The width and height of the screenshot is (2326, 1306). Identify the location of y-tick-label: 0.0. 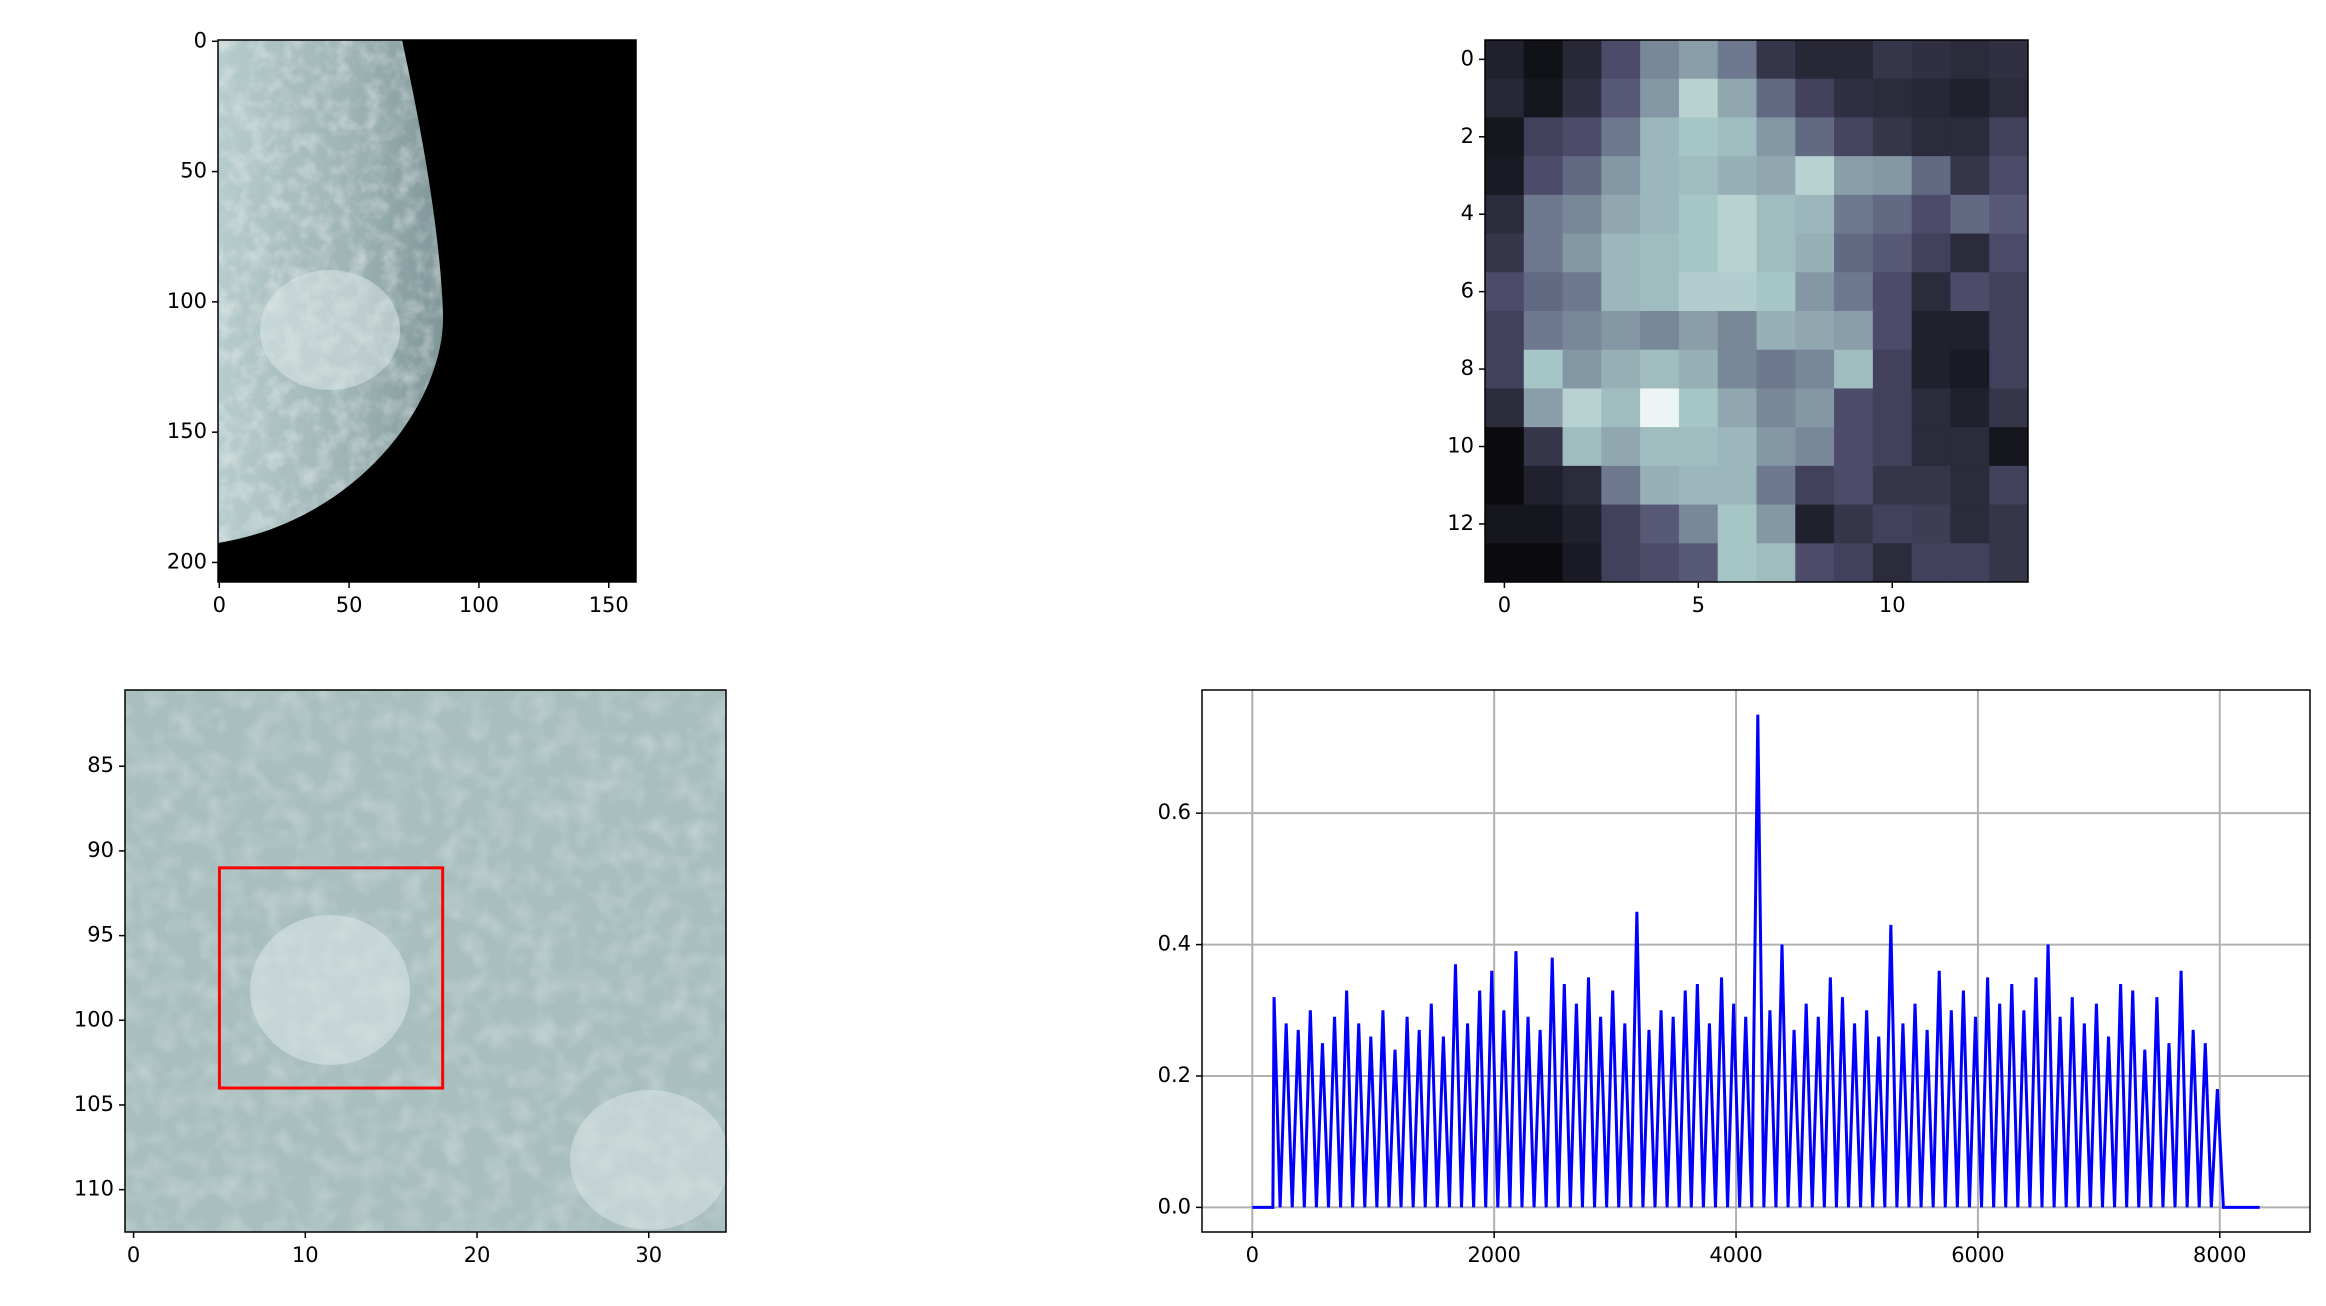
(1174, 1206).